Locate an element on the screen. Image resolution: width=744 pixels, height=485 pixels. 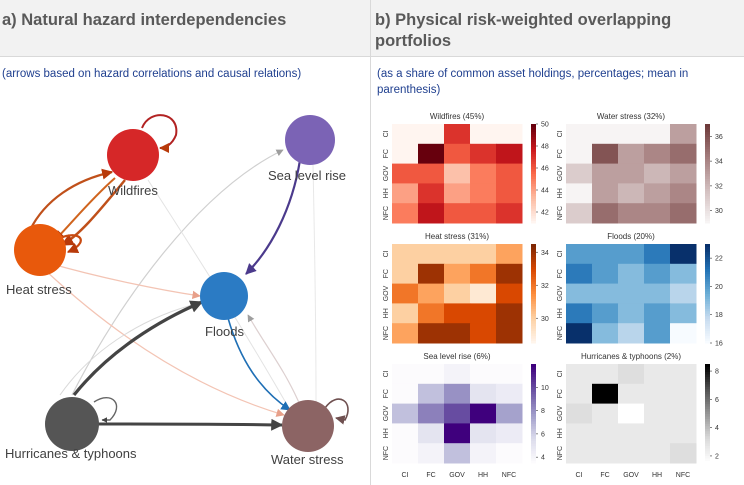
right-header-band is located at coordinates (557, 28).